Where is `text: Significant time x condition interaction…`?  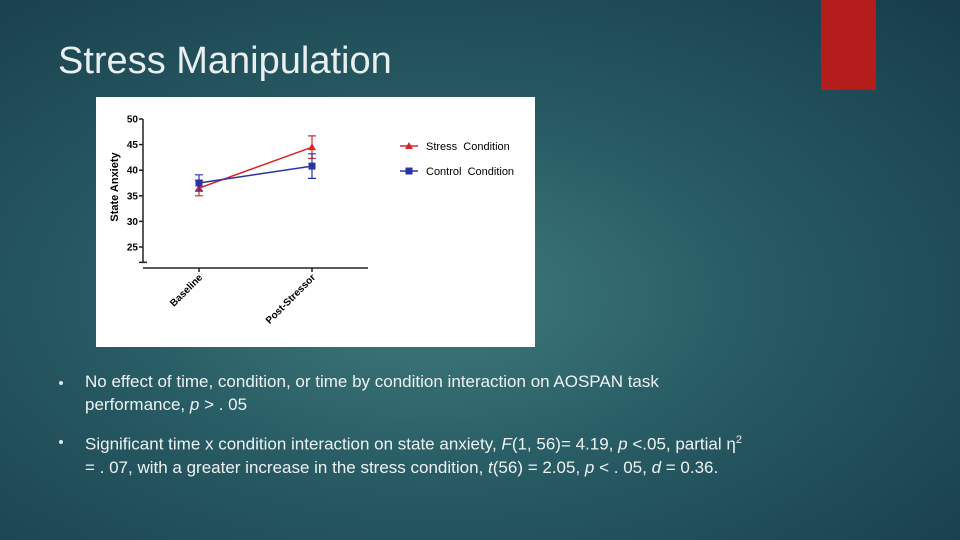
text: Significant time x condition interaction… is located at coordinates (293, 444).